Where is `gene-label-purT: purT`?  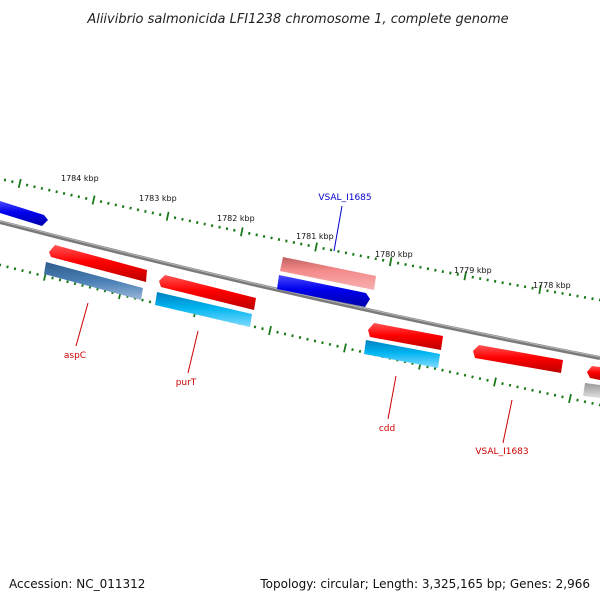 gene-label-purT: purT is located at coordinates (186, 383).